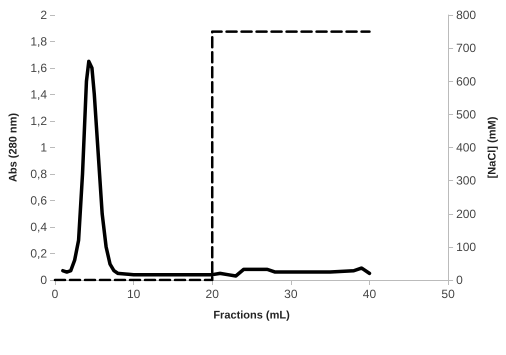 This screenshot has height=355, width=506. I want to click on y-axis-title: Abs (280 nm), so click(14, 147).